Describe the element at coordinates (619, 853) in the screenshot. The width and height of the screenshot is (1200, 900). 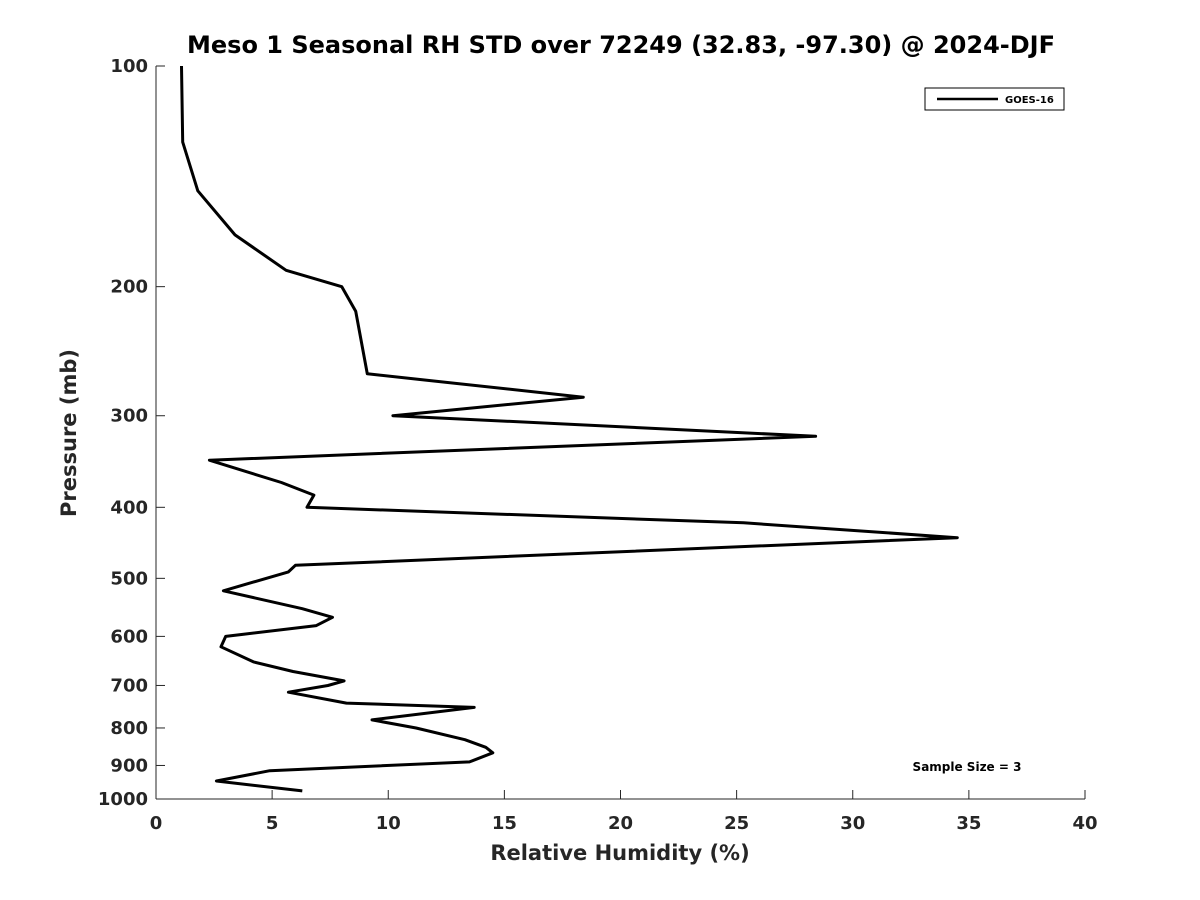
I see `x-axis-label: Relative Humidity (%)` at that location.